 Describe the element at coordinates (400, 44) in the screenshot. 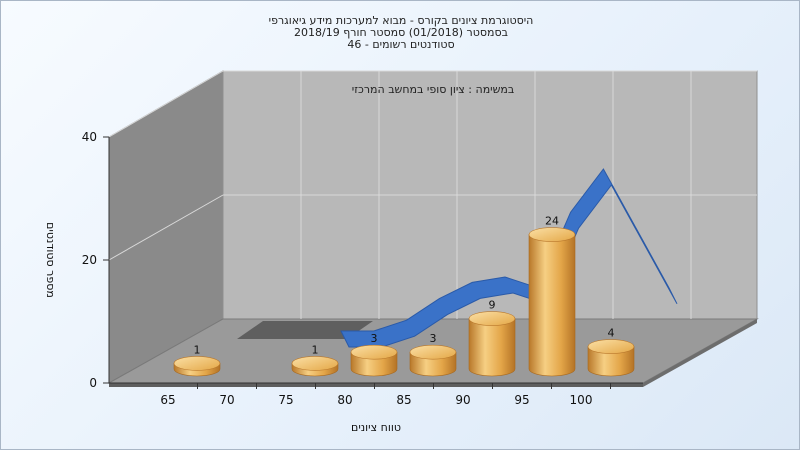

I see `chart-title-line-3: 46 - סטודנטים רשומים` at that location.